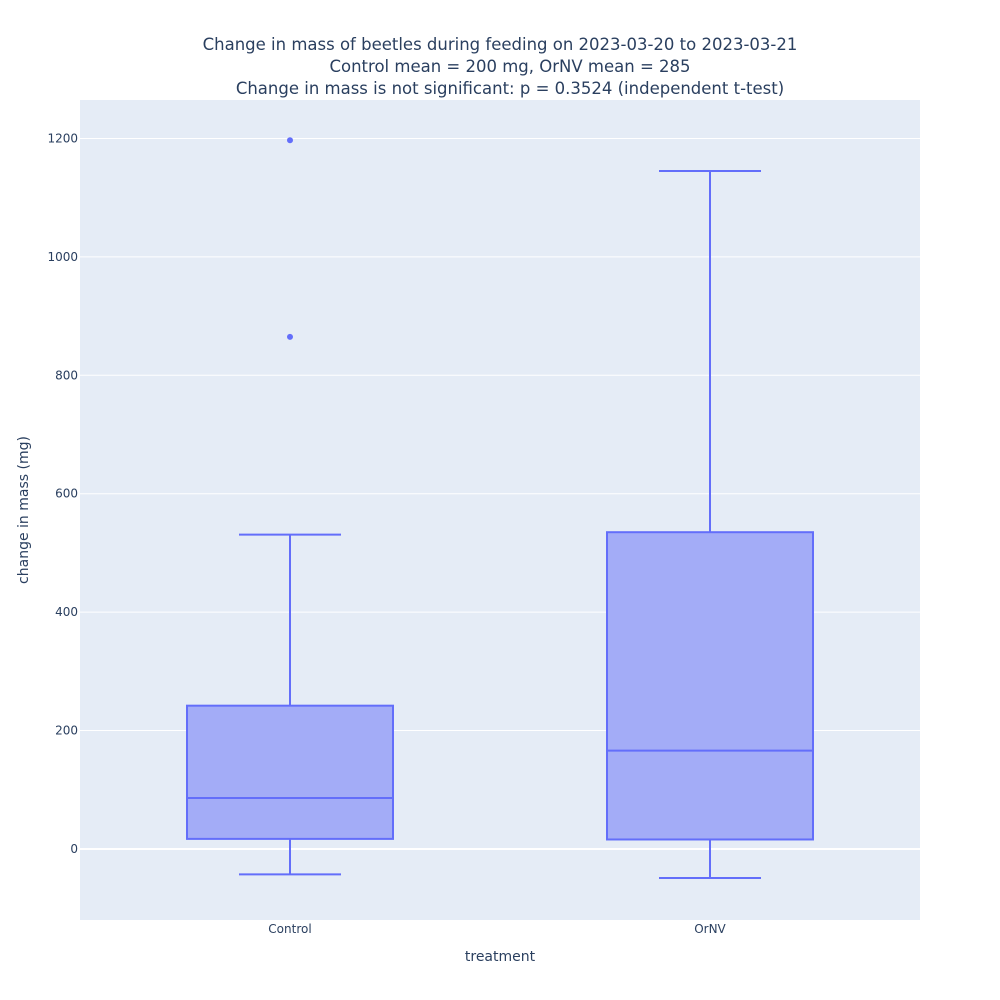  I want to click on box-ornv, so click(710, 524).